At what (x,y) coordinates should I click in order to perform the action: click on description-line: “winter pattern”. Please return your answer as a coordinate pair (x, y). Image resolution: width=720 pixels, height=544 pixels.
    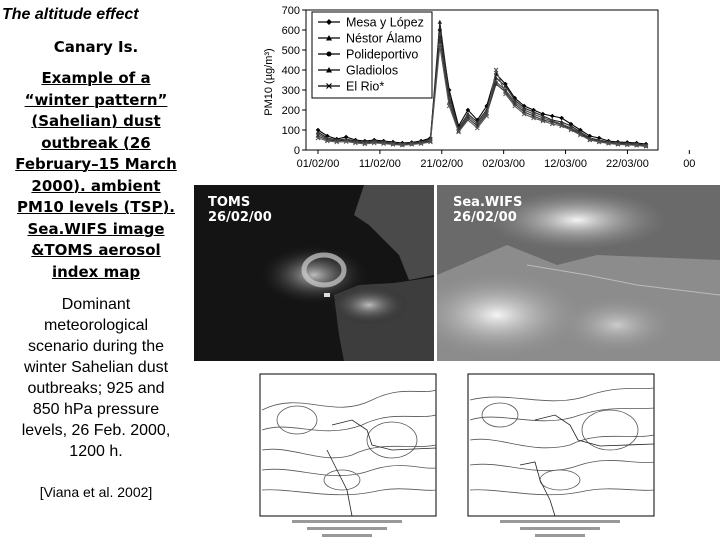
    Looking at the image, I should click on (96, 99).